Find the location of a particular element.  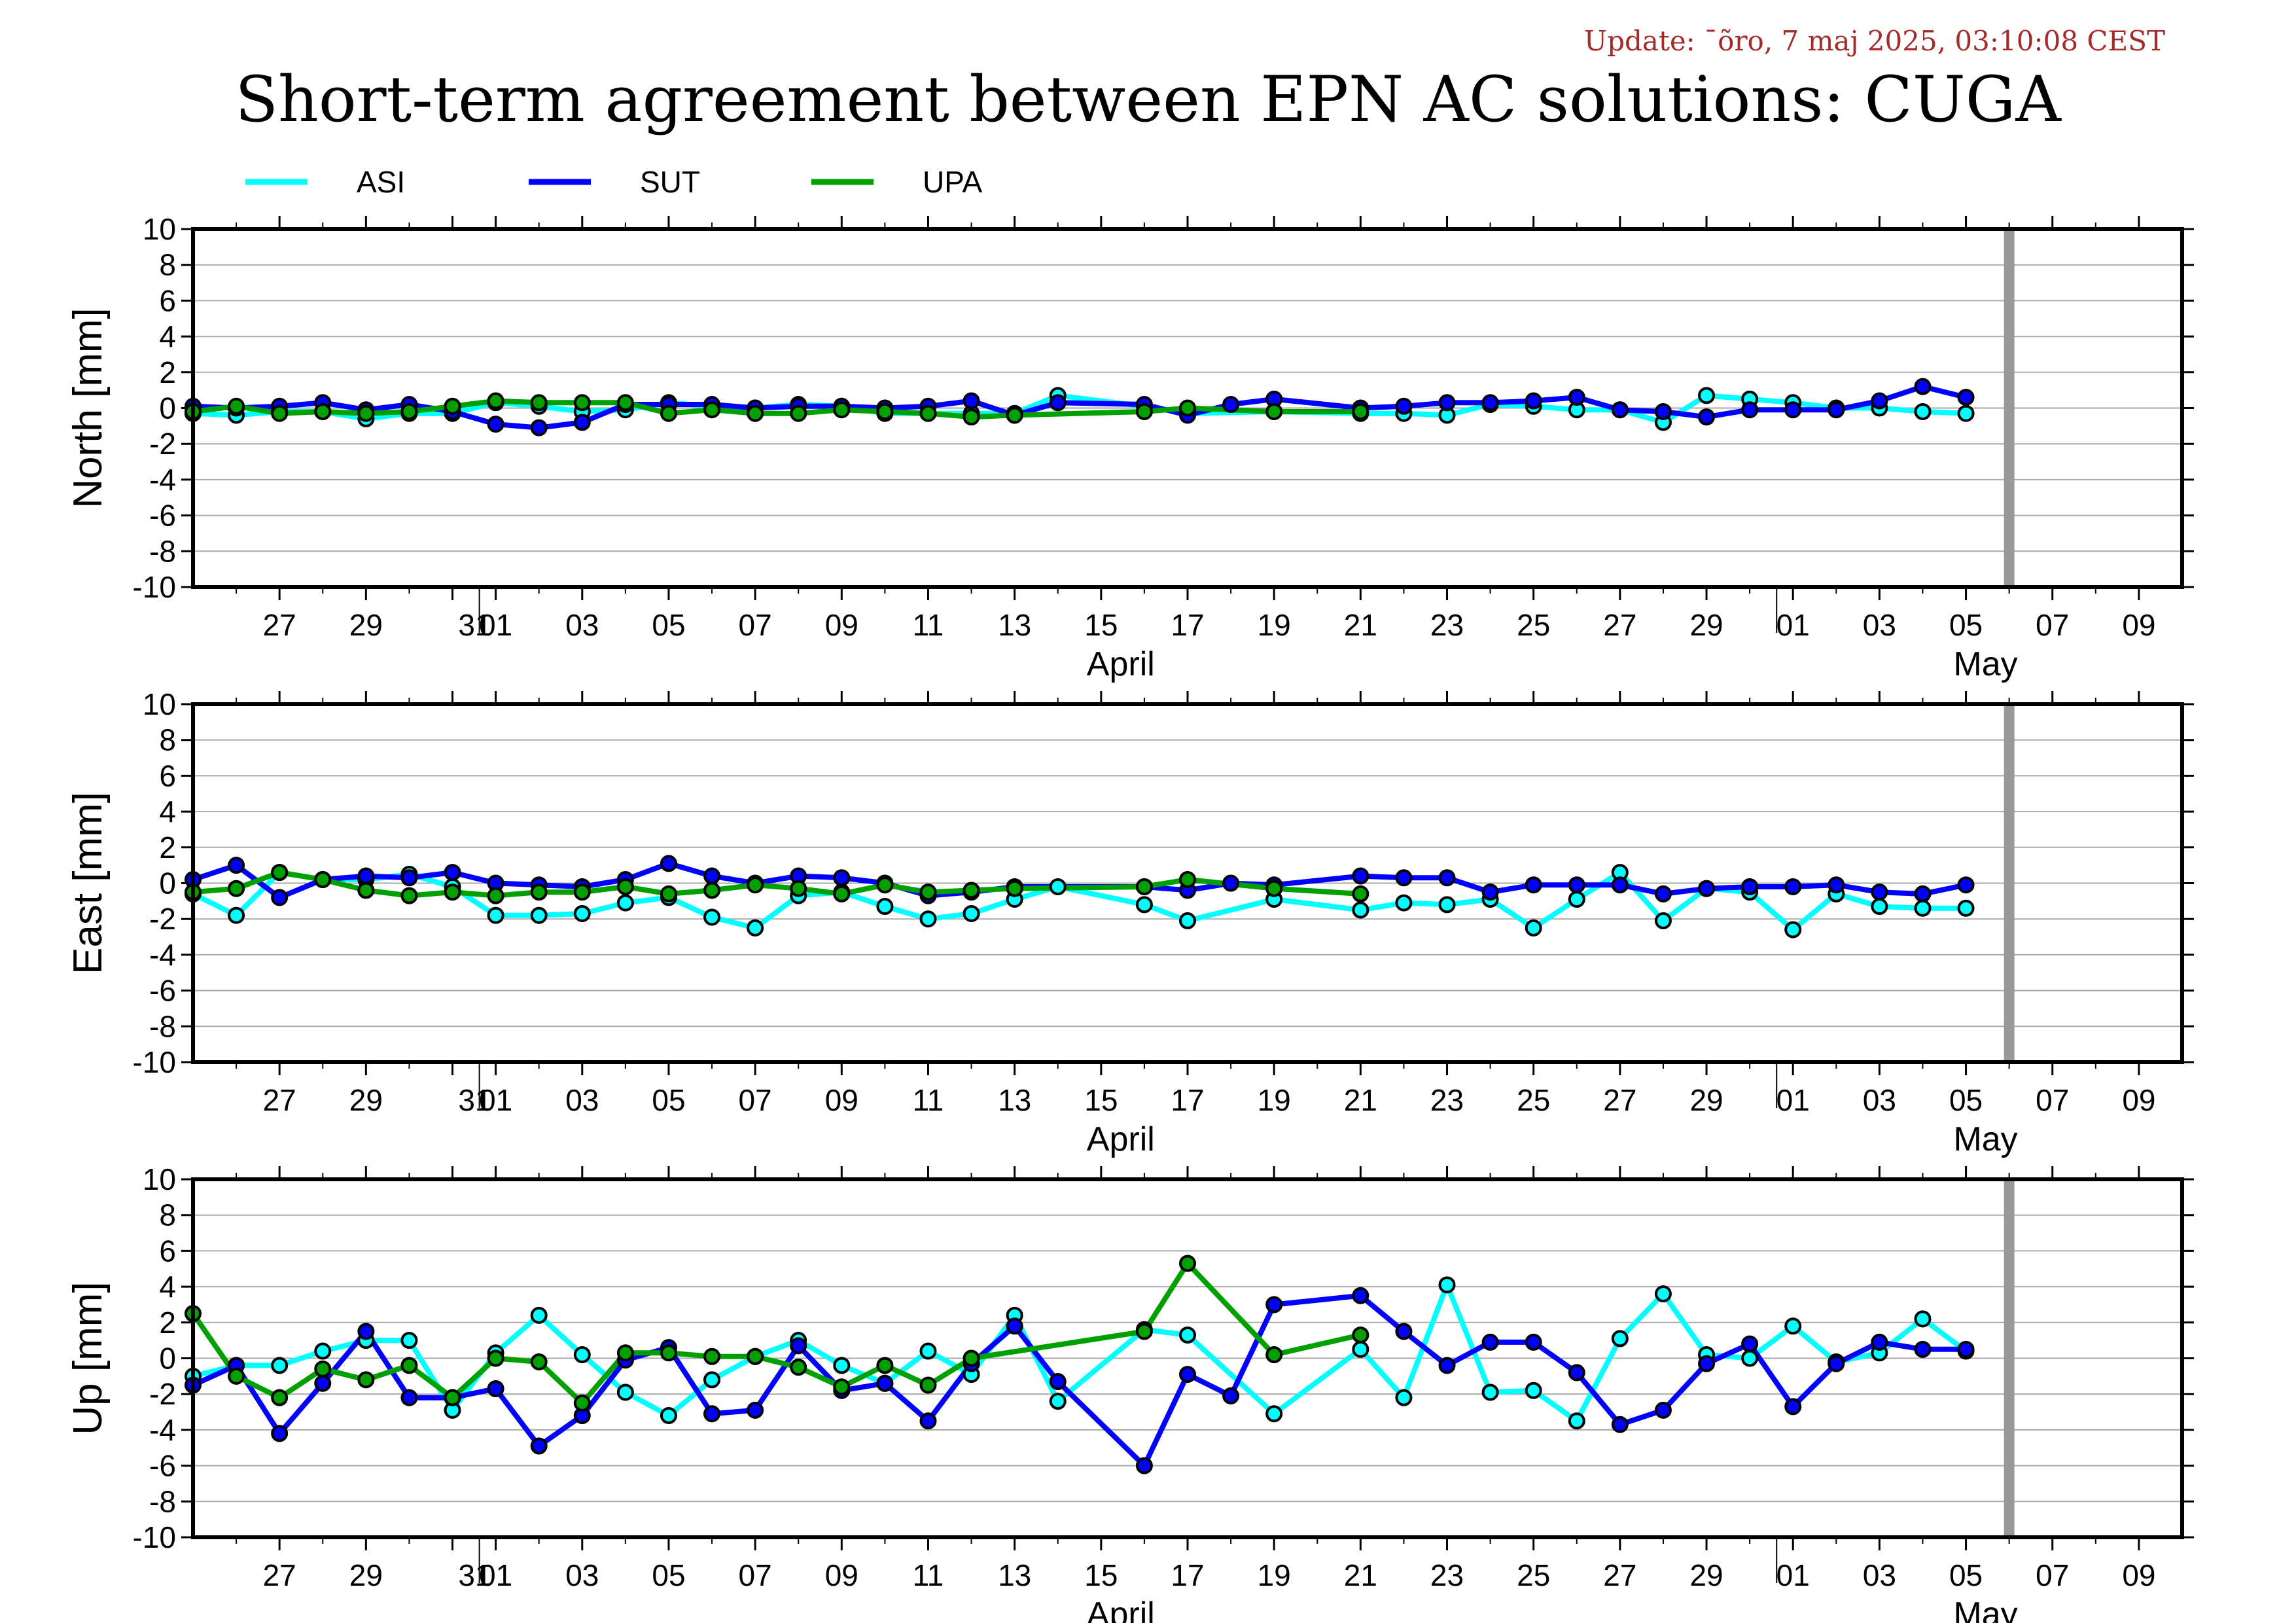

x-tick-label: 19 is located at coordinates (1274, 1575).